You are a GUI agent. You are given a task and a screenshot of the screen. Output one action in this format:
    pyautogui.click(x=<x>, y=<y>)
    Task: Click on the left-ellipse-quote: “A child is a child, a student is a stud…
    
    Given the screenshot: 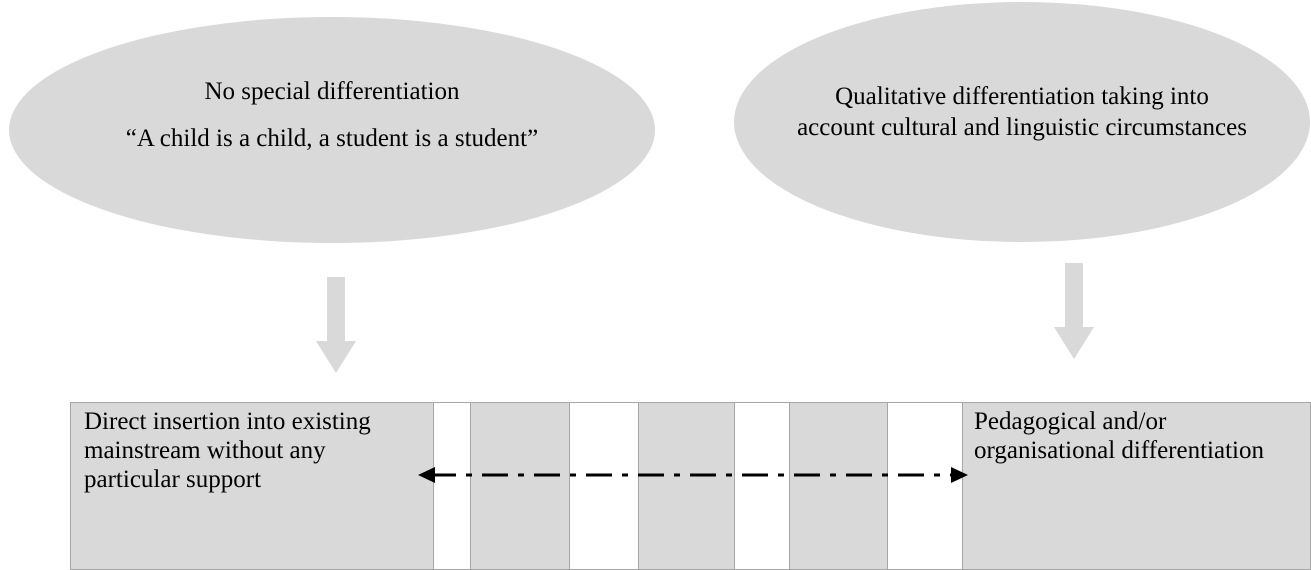 What is the action you would take?
    pyautogui.click(x=332, y=138)
    